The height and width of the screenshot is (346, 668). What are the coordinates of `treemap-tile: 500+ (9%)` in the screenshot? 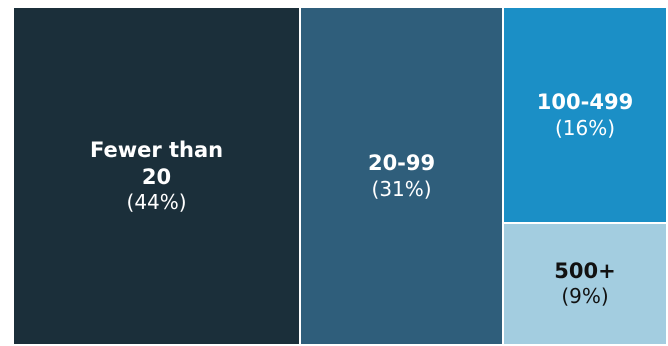 It's located at (585, 283).